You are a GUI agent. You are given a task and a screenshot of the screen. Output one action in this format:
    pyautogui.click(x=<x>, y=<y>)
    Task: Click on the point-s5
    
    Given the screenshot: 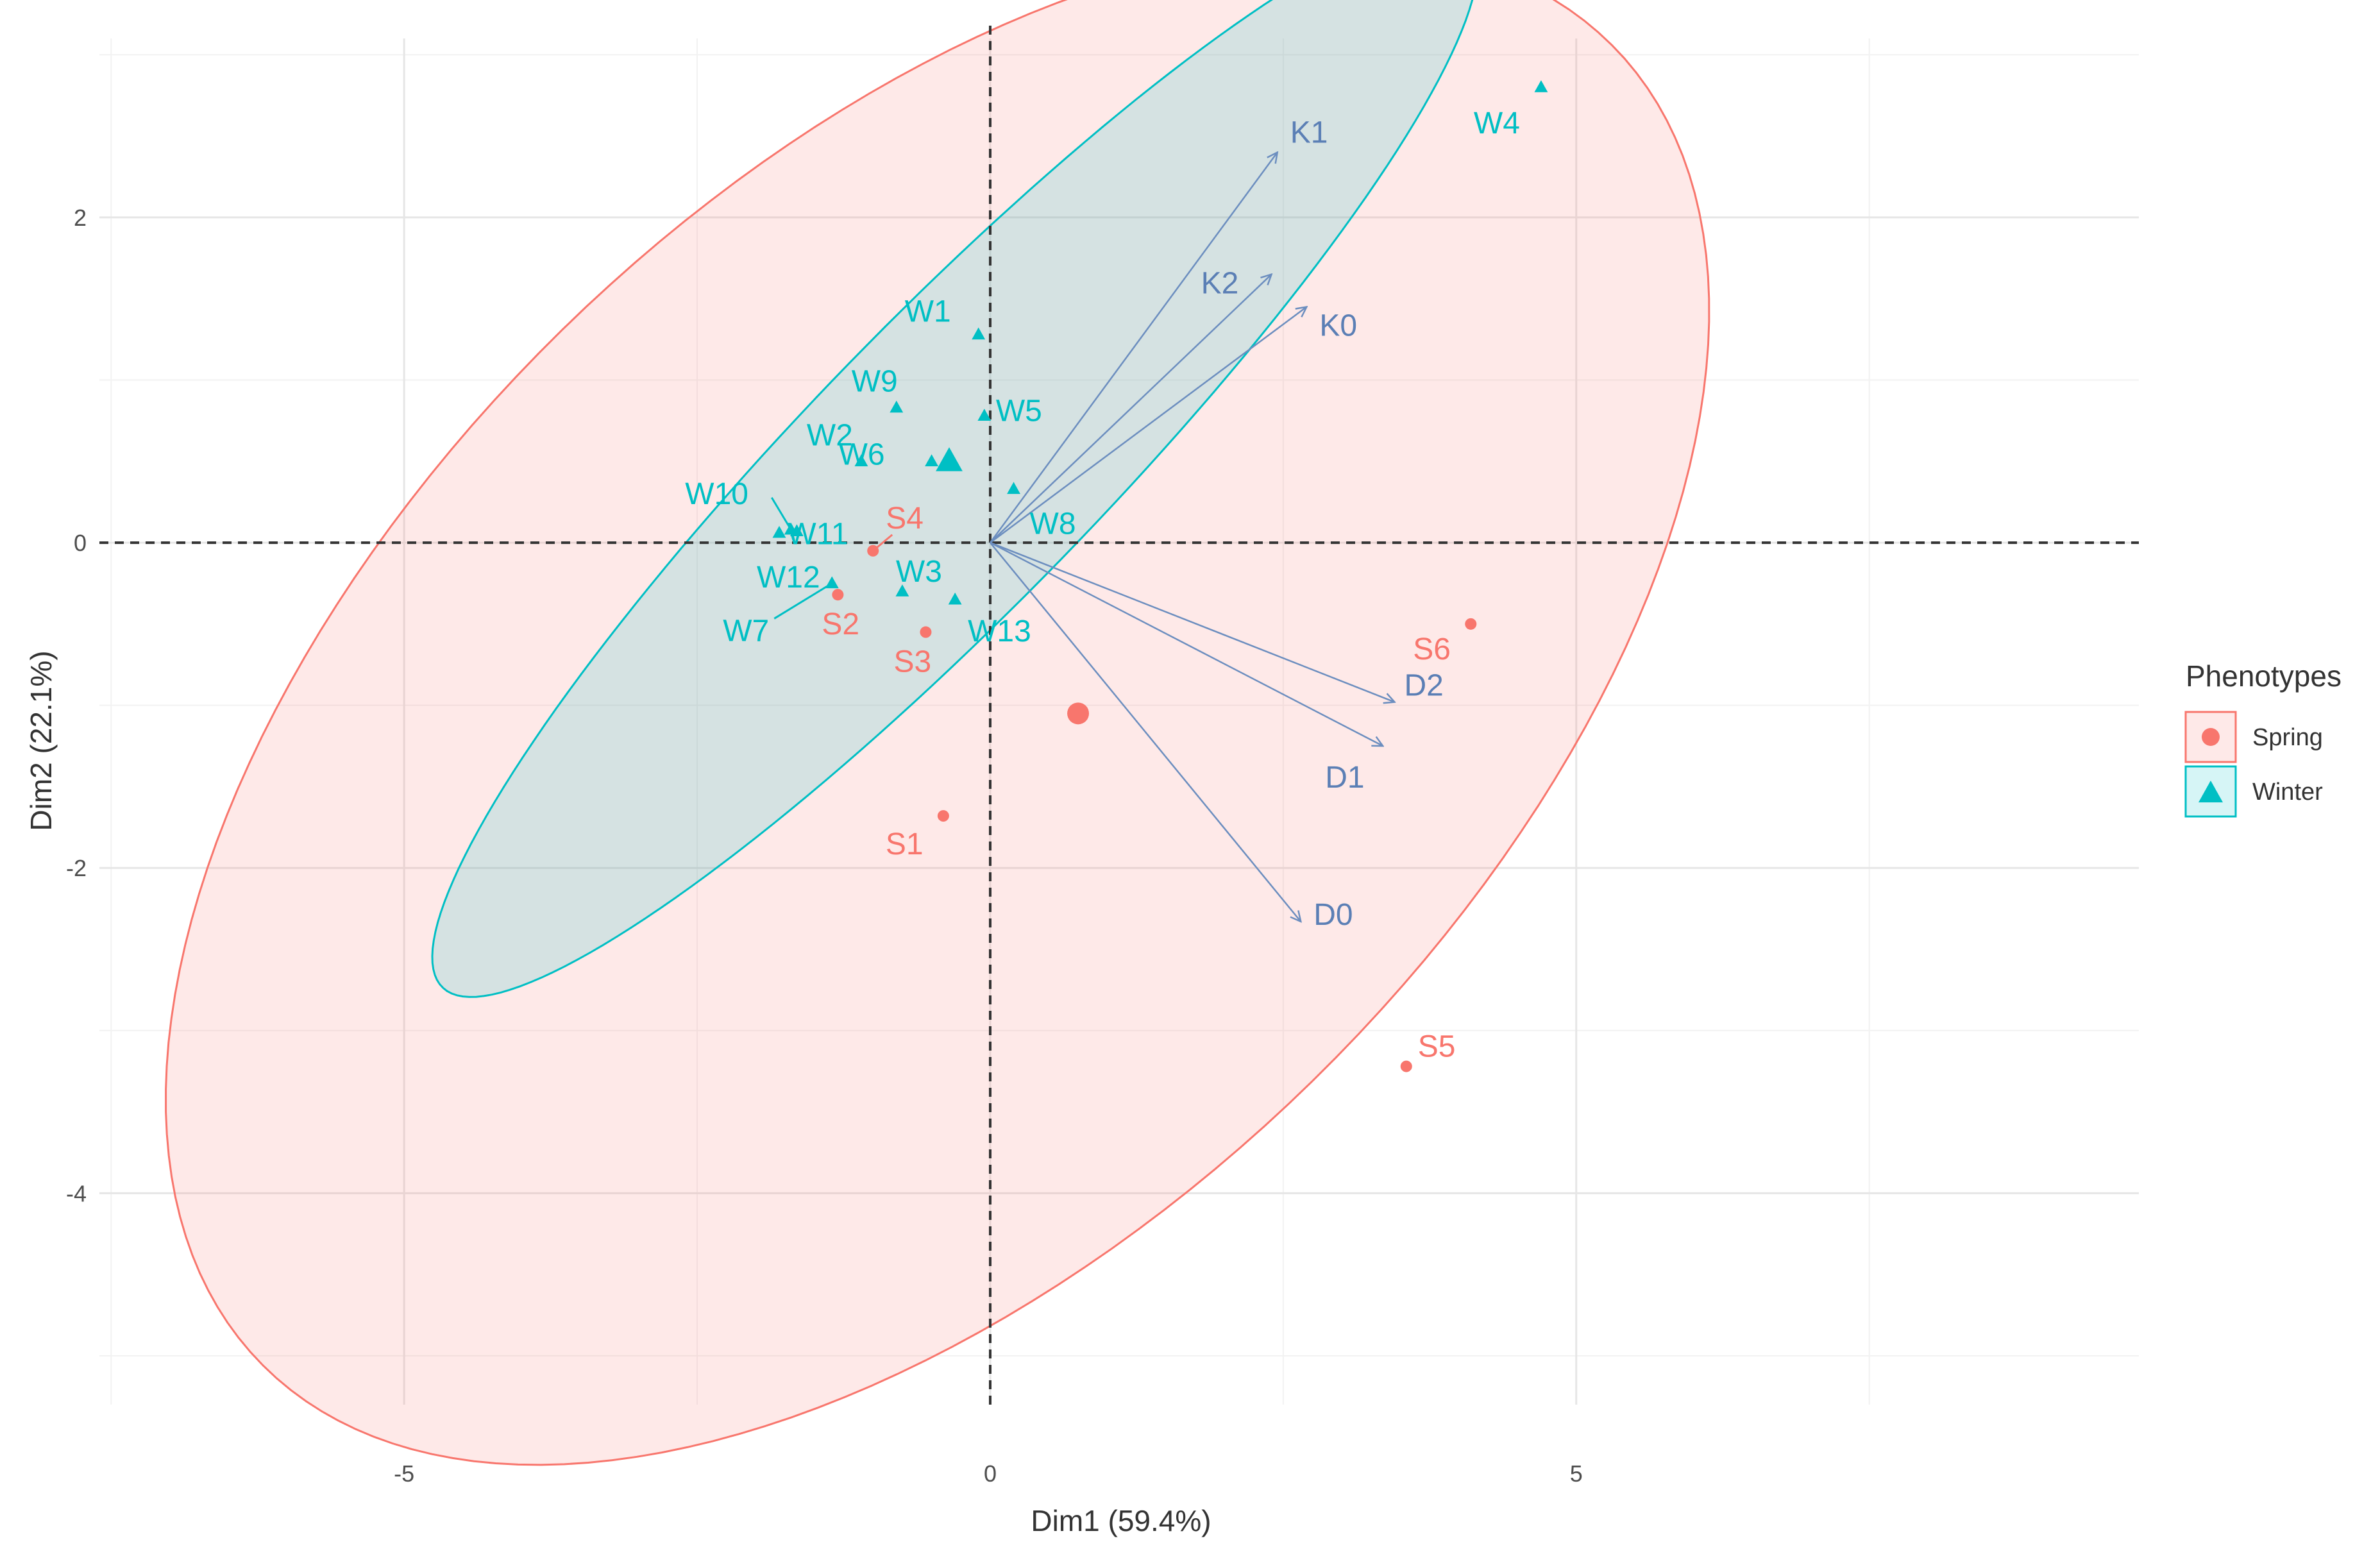 What is the action you would take?
    pyautogui.click(x=1406, y=1066)
    